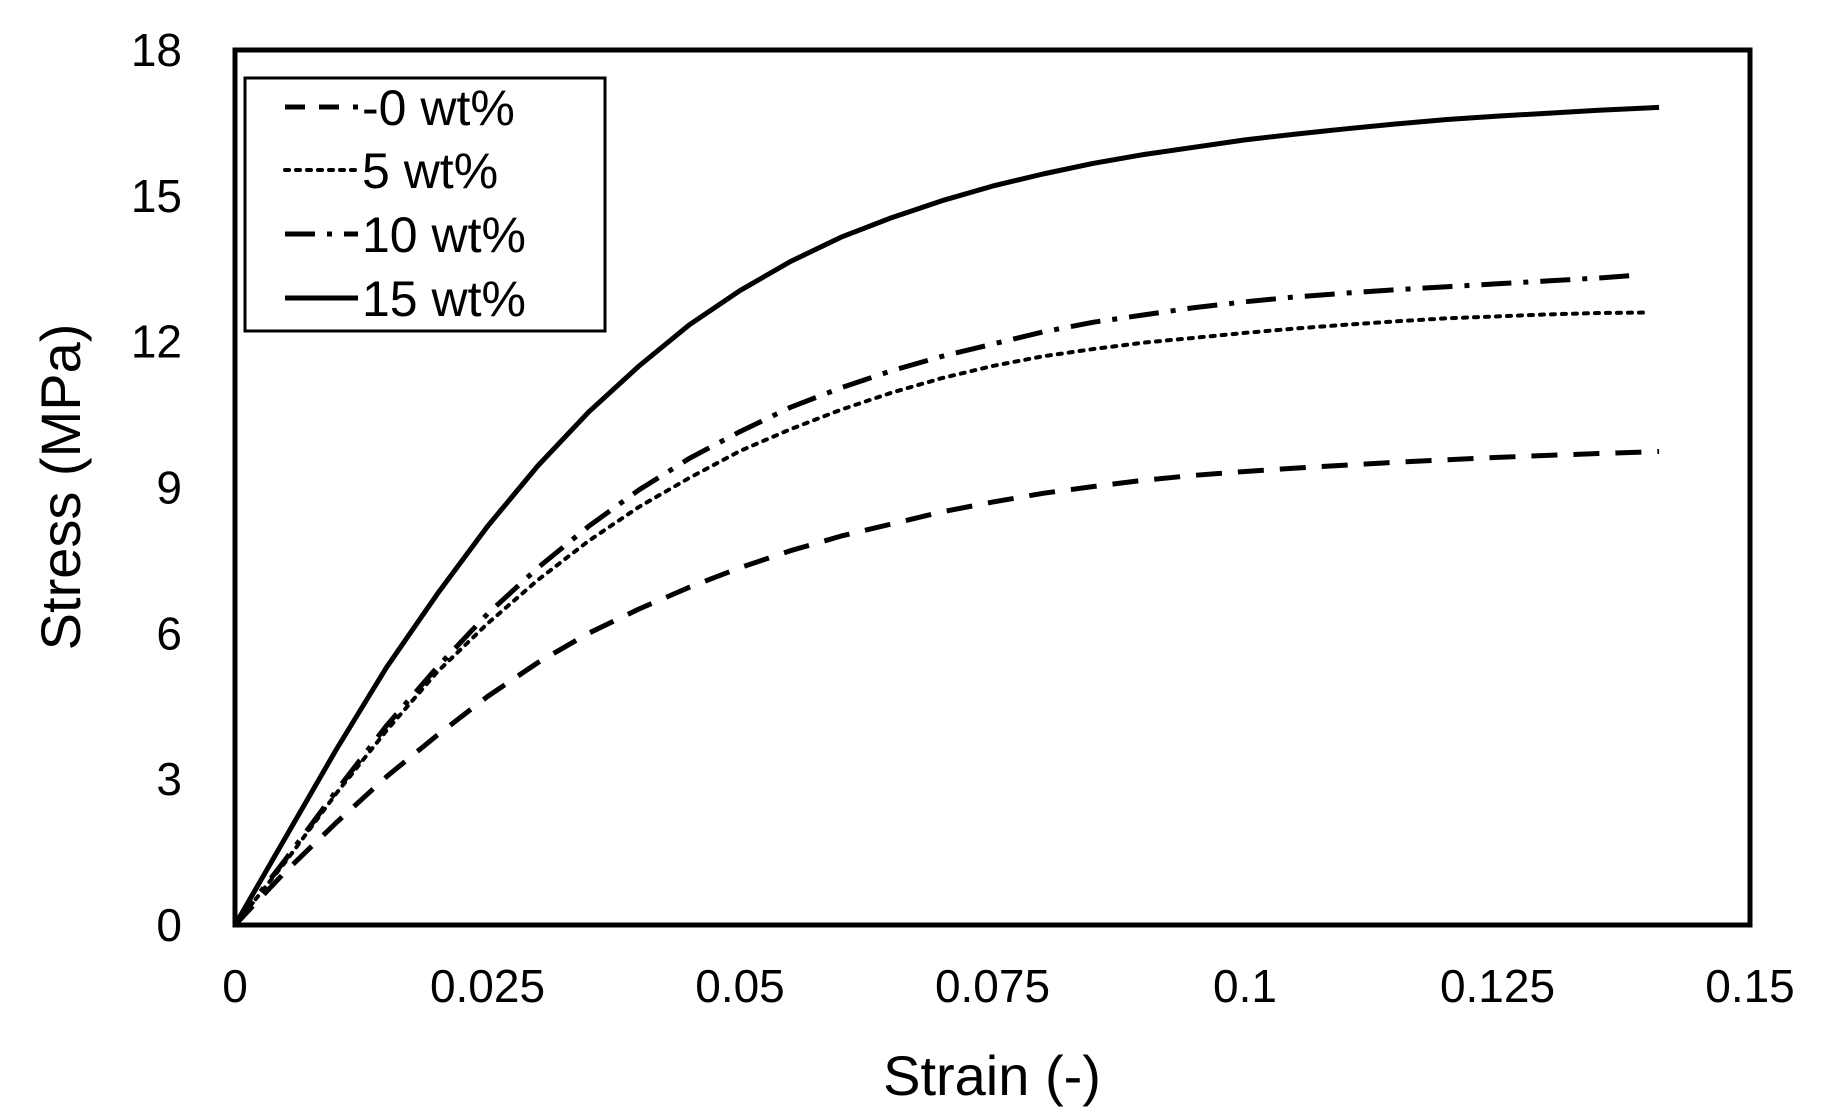 The image size is (1824, 1120). What do you see at coordinates (235, 986) in the screenshot?
I see `x-tick-label: 0` at bounding box center [235, 986].